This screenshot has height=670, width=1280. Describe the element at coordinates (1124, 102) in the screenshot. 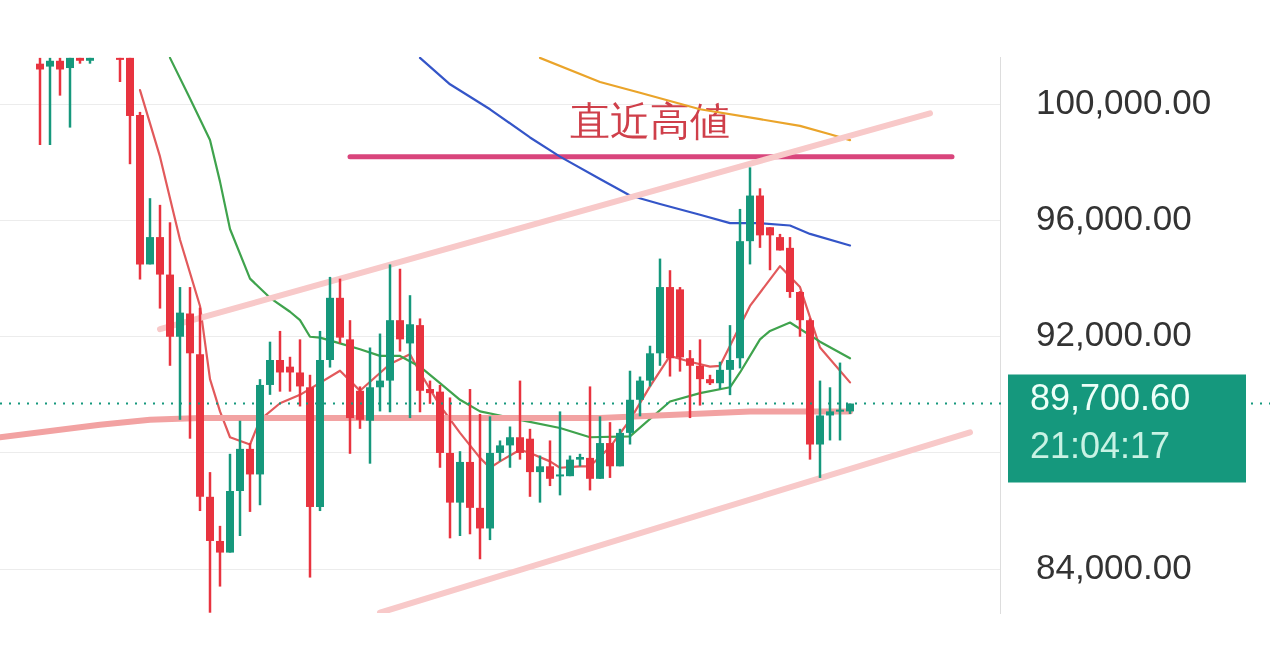

I see `y-tick-label: 100,000.00` at that location.